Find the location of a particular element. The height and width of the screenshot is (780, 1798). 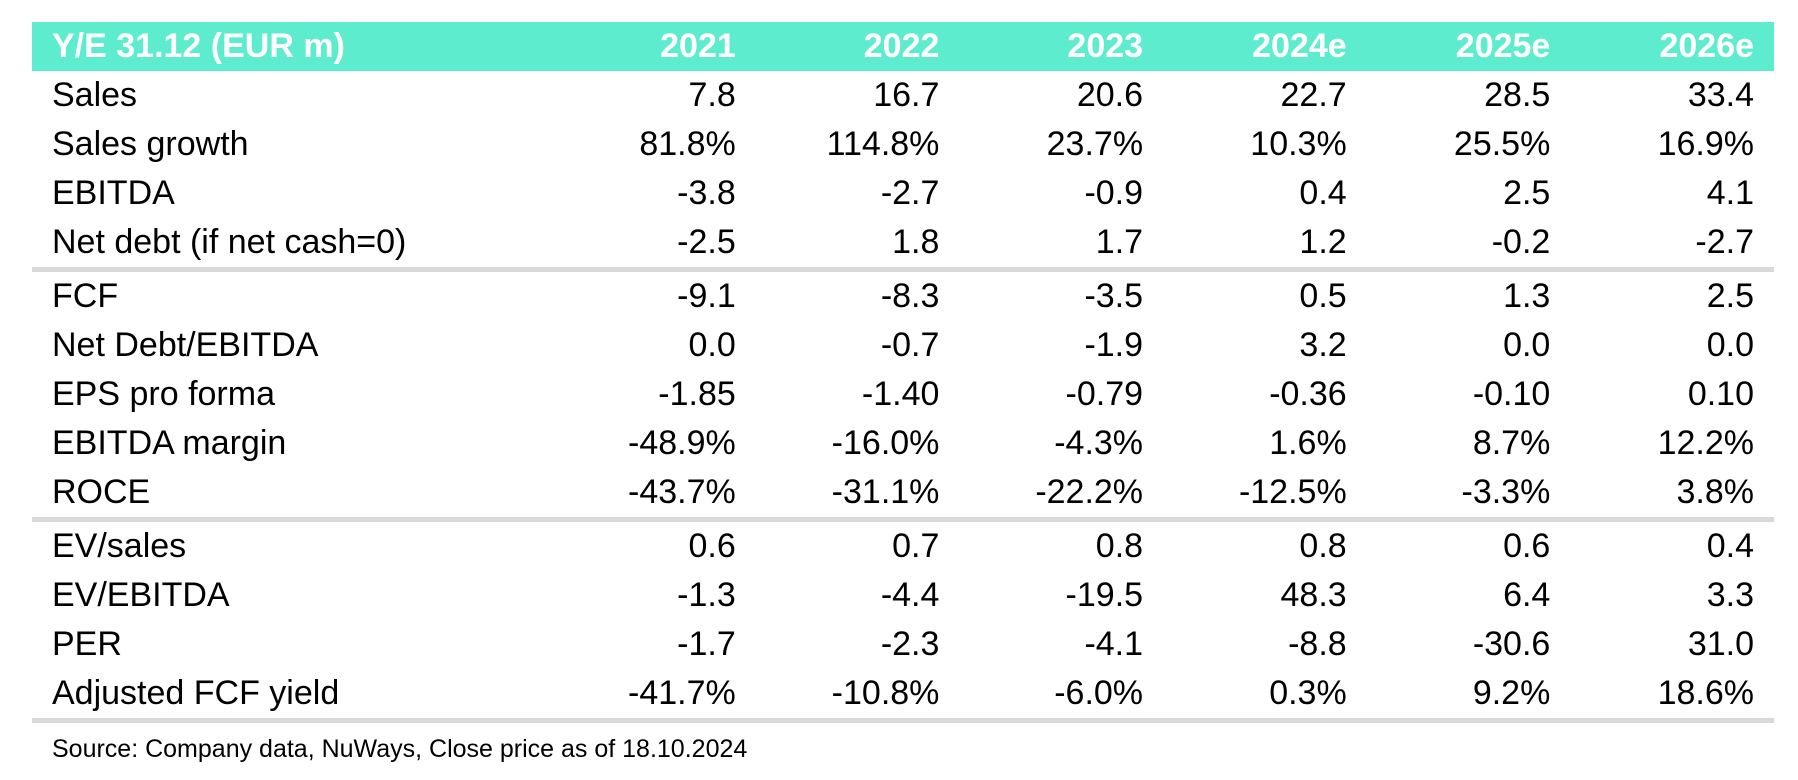

row-label: EPS pro forma is located at coordinates (163, 394).